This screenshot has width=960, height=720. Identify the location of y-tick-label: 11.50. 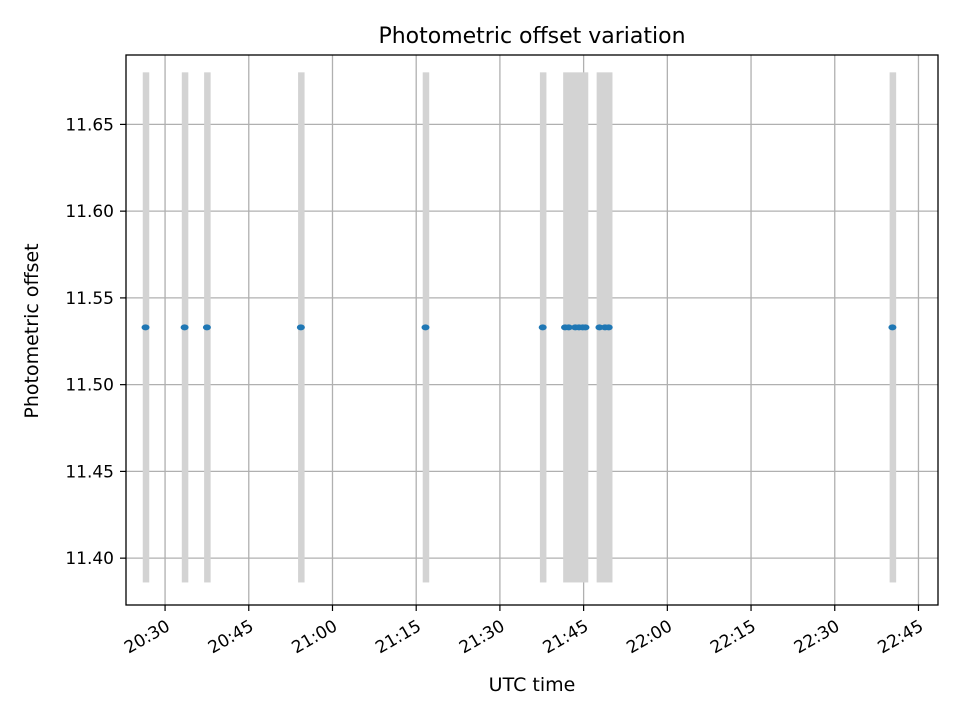
(89, 386).